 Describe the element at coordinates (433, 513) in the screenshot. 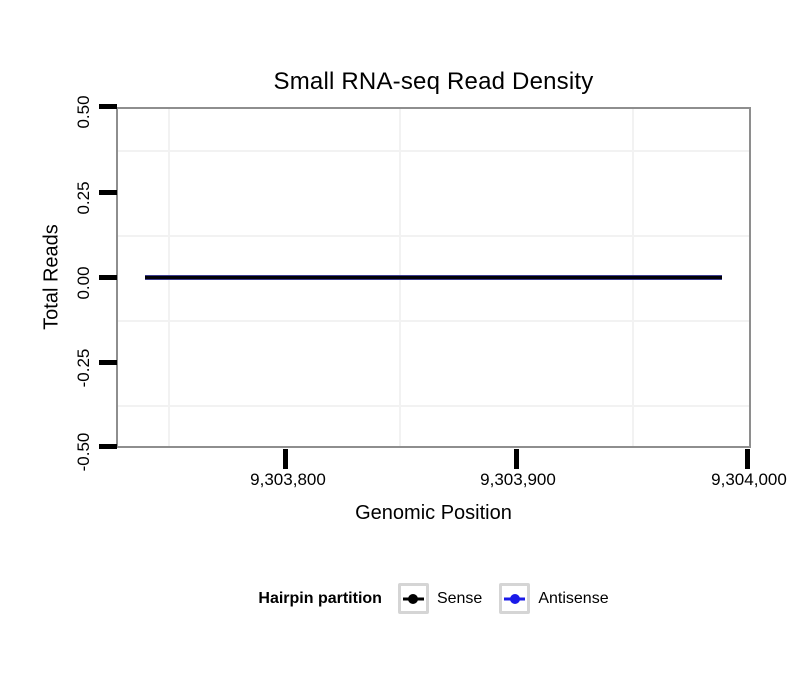

I see `x-axis-title: Genomic Position` at that location.